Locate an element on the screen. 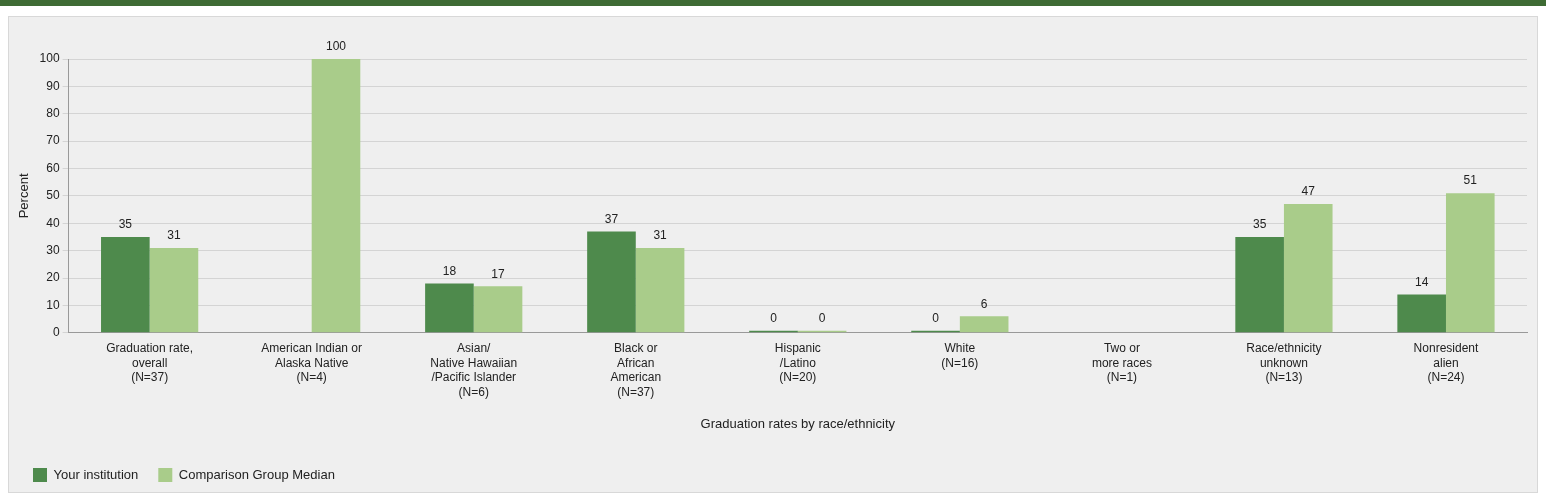 Image resolution: width=1546 pixels, height=493 pixels. x-tick-label: American Indian or Alaska Native (N=4) is located at coordinates (312, 363).